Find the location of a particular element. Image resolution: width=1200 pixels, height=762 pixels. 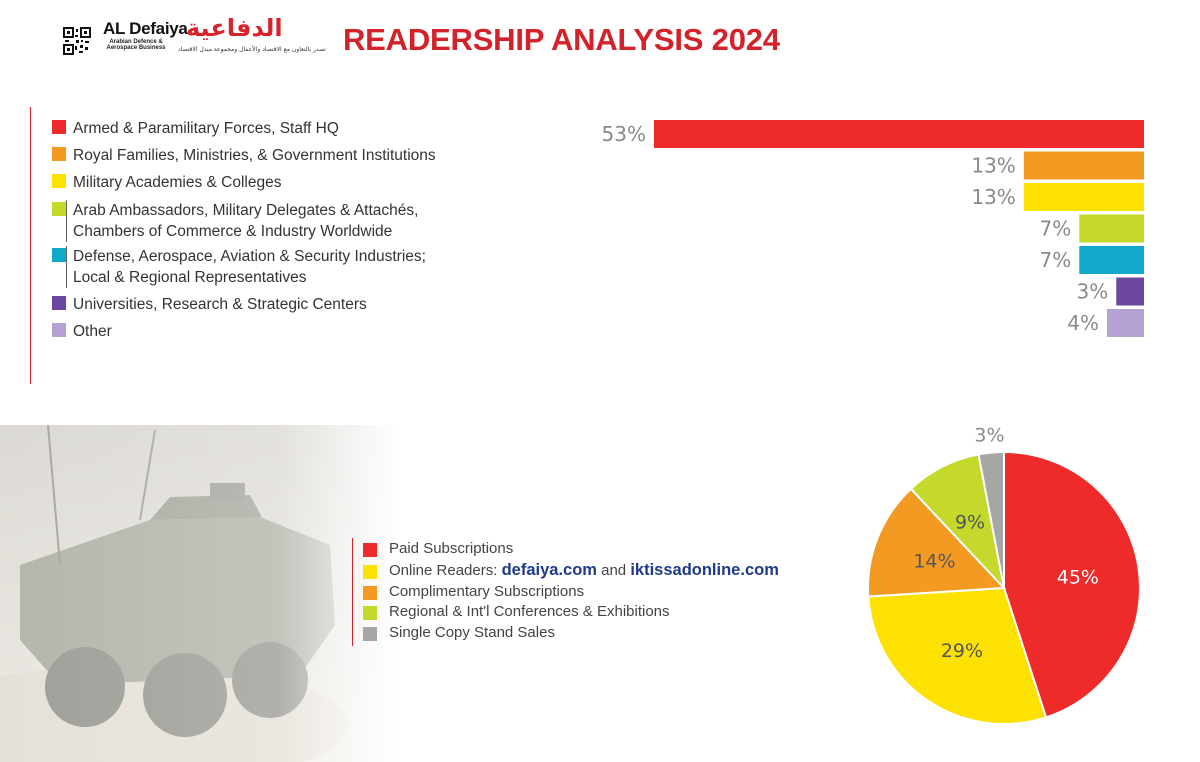

legend-item: Single Copy Stand Sales is located at coordinates (459, 632).